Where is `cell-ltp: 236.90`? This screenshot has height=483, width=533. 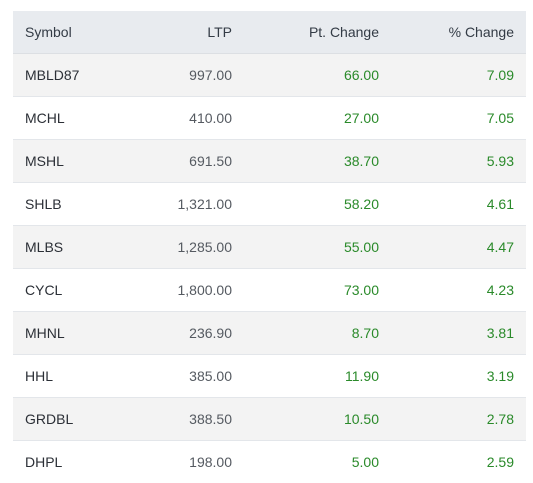
cell-ltp: 236.90 is located at coordinates (189, 333).